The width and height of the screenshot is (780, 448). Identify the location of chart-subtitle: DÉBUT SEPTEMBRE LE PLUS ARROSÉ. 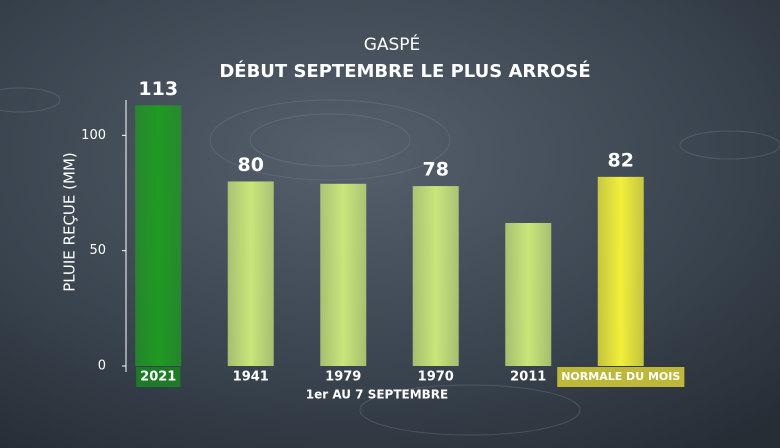
(404, 71).